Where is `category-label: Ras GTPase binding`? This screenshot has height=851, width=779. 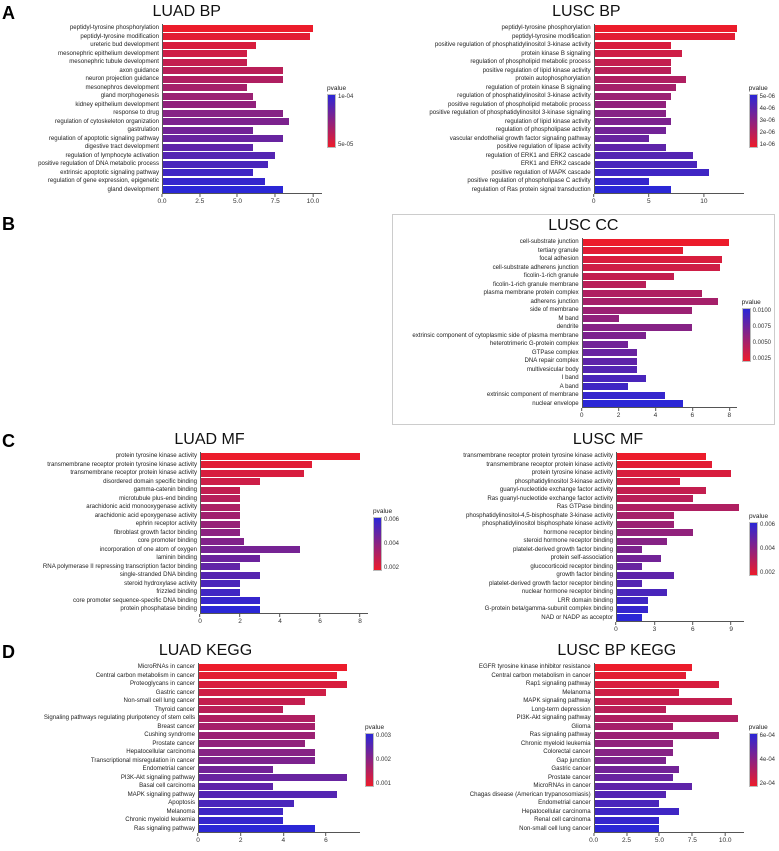 category-label: Ras GTPase binding is located at coordinates (584, 506).